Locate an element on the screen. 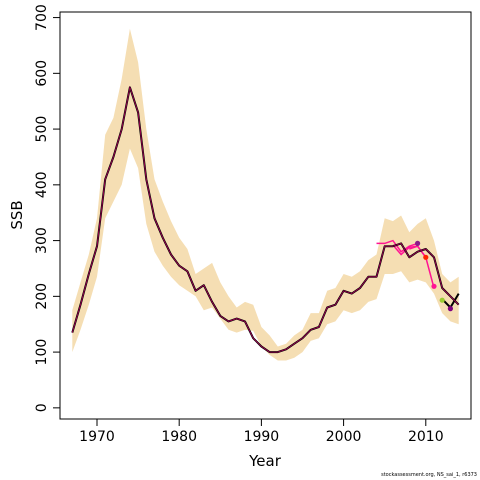 The height and width of the screenshot is (480, 480). x-axis: 1970 1980 1990 2000 2010 is located at coordinates (261, 432).